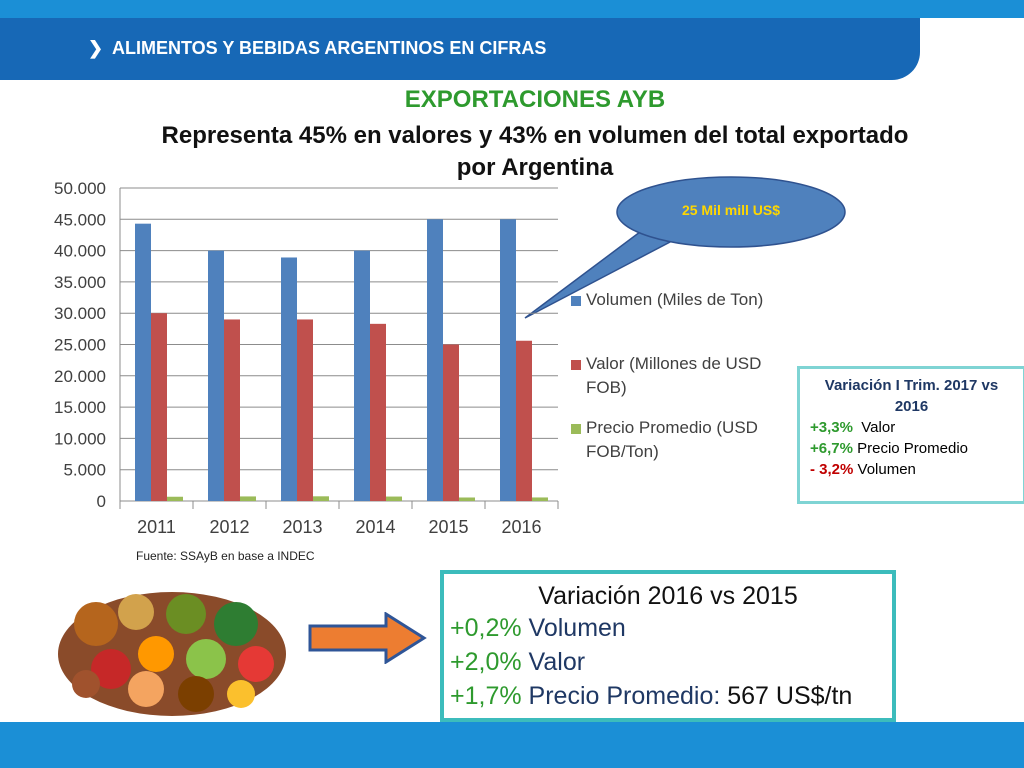  Describe the element at coordinates (911, 396) in the screenshot. I see `variation-trim-title: Variación I Trim. 2017 vs 2016` at that location.